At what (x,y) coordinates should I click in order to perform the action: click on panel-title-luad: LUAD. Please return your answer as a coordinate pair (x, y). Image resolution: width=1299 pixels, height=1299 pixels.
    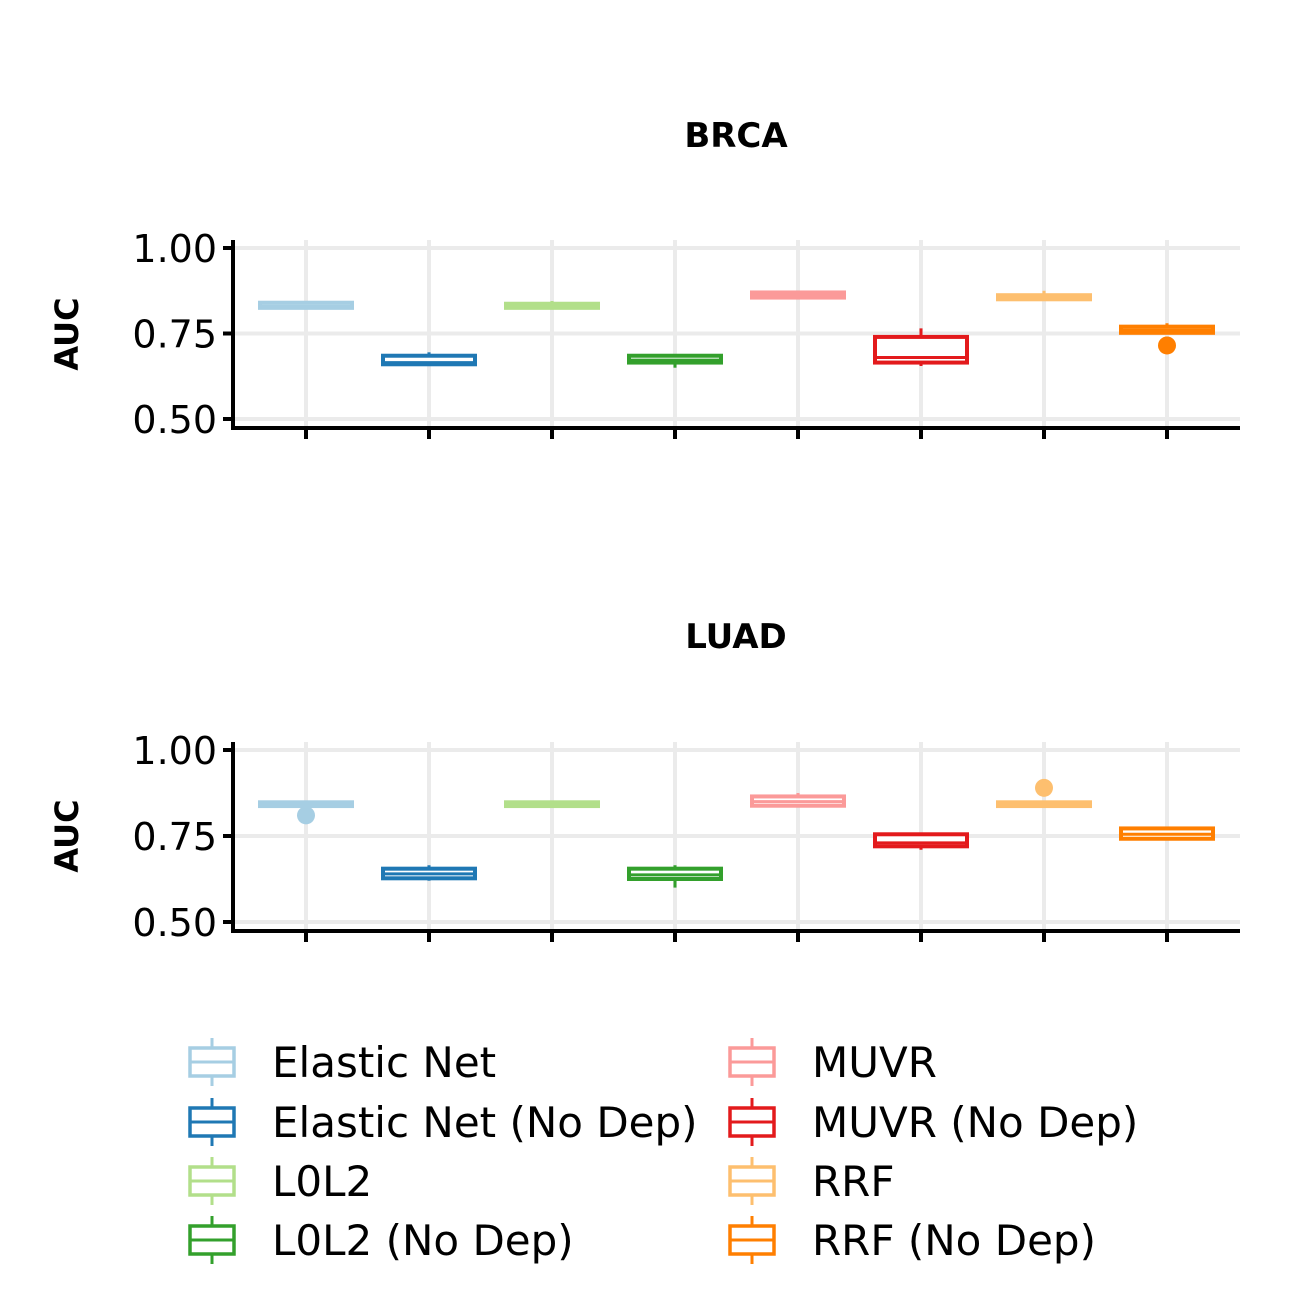
    Looking at the image, I should click on (736, 637).